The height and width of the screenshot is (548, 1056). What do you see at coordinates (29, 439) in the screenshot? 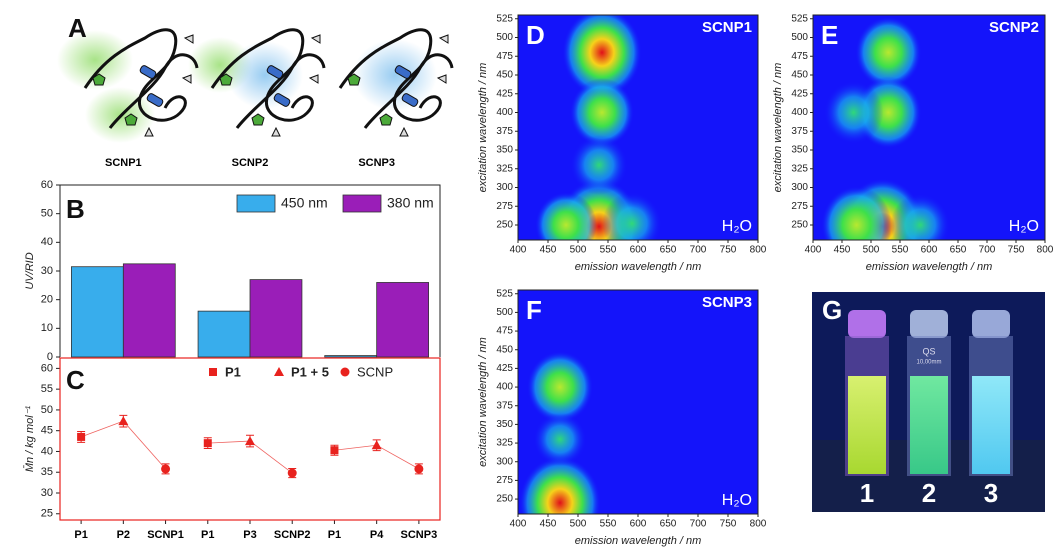
I see `y-axis-label: M̄n / kg mol⁻¹` at bounding box center [29, 439].